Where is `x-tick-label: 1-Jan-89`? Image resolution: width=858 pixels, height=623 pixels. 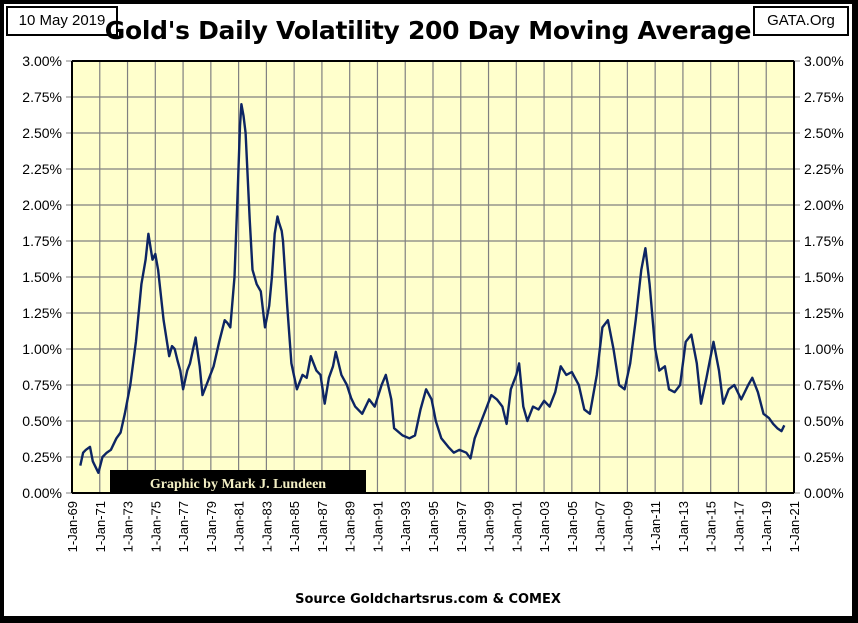
x-tick-label: 1-Jan-89 is located at coordinates (350, 526).